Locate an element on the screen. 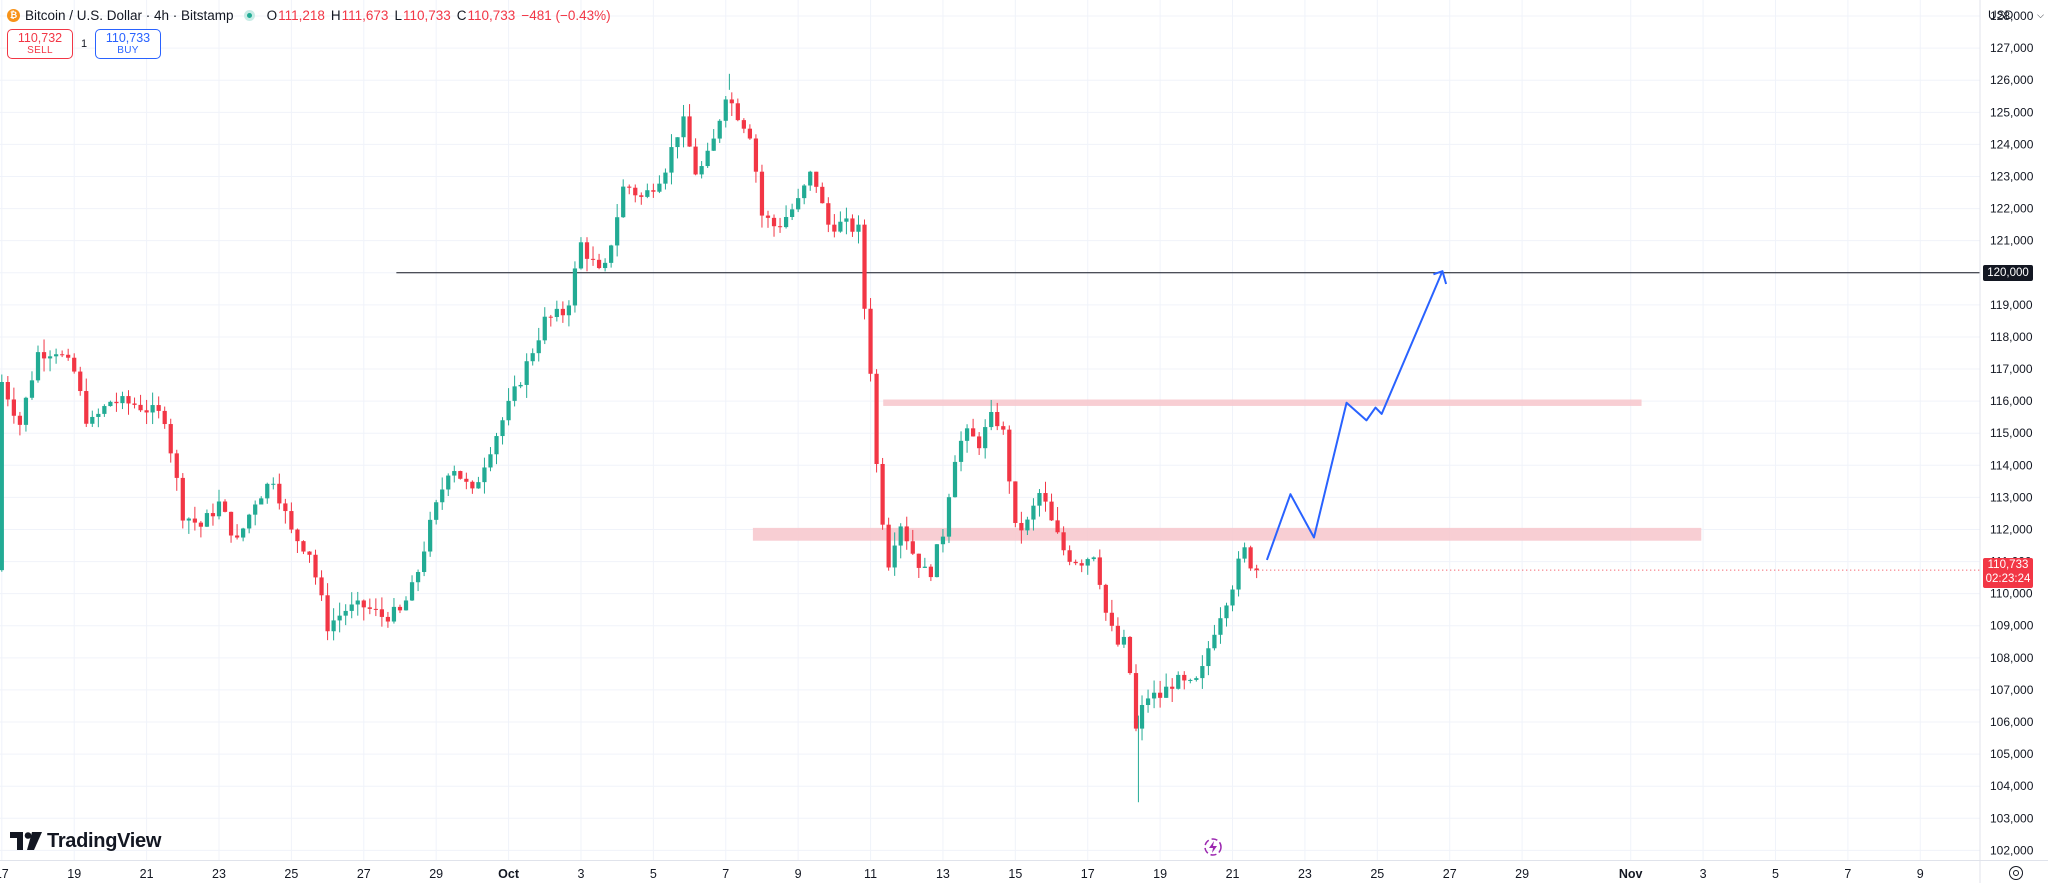  sell-label: SELL is located at coordinates (40, 51).